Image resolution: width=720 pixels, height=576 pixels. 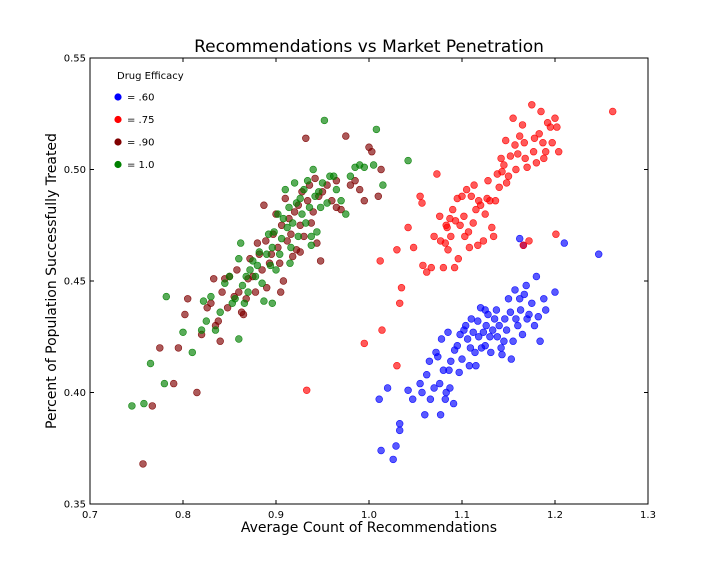 I want to click on y-tick-label: 0.50, so click(x=75, y=170).